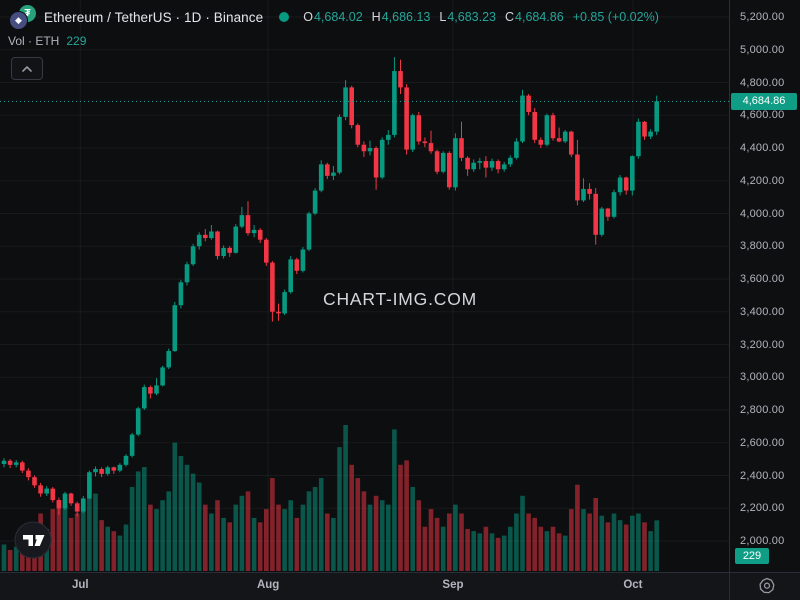  Describe the element at coordinates (80, 585) in the screenshot. I see `time-tick-label: Jul` at that location.